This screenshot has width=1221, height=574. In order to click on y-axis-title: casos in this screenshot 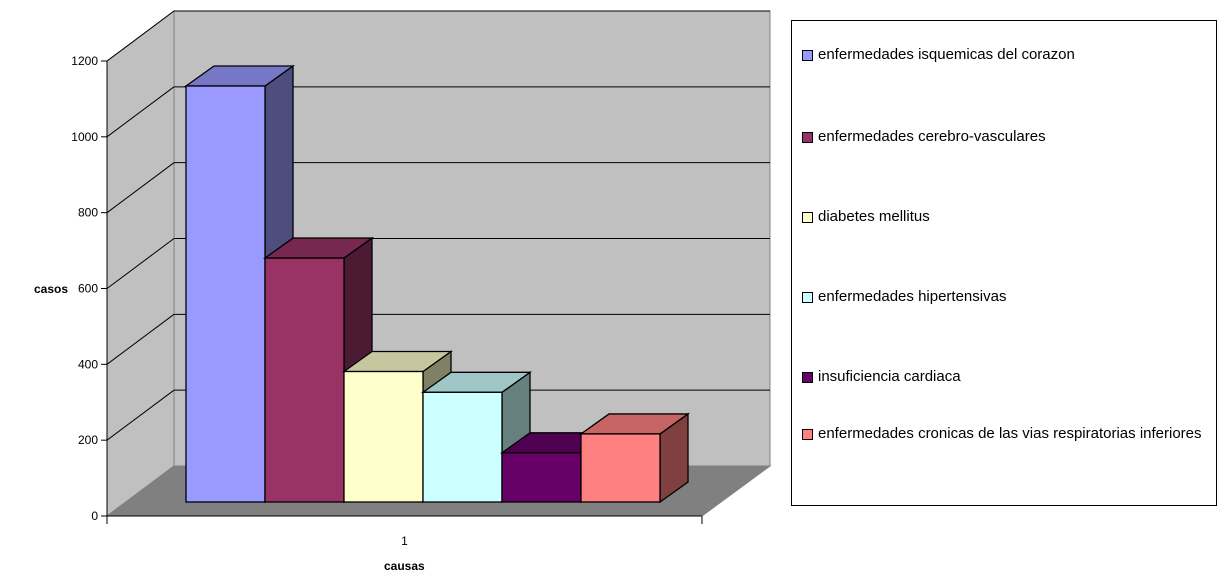, I will do `click(51, 289)`.